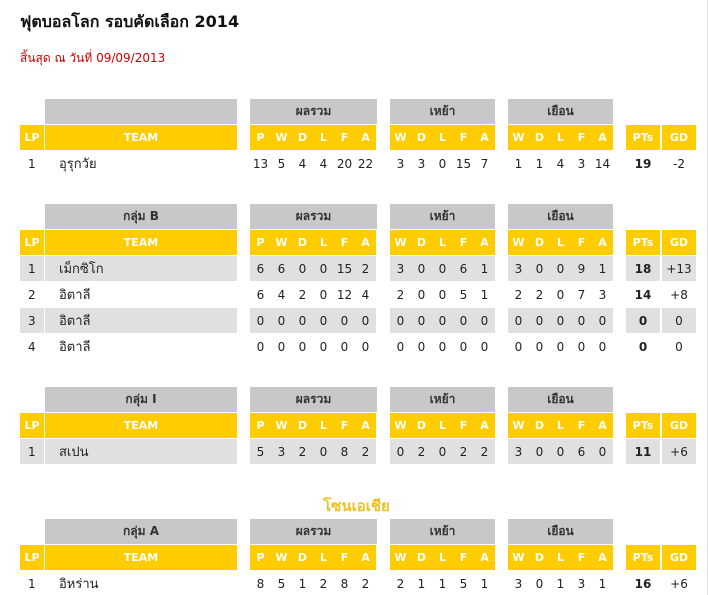 The height and width of the screenshot is (595, 708). I want to click on stat-cell: 7, so click(484, 163).